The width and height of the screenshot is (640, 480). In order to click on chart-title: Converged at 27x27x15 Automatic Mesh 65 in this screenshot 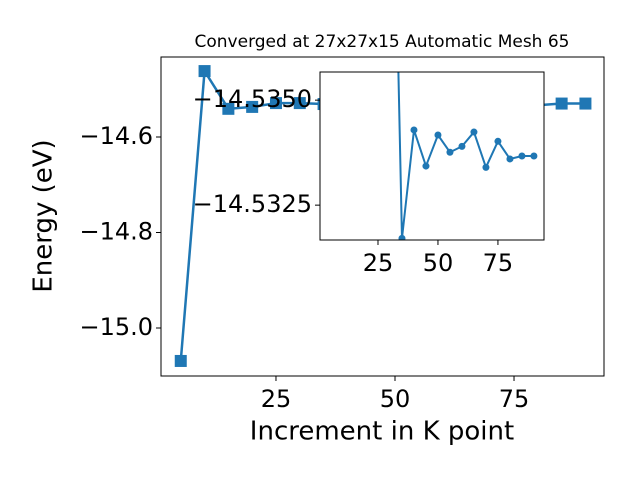, I will do `click(382, 42)`.